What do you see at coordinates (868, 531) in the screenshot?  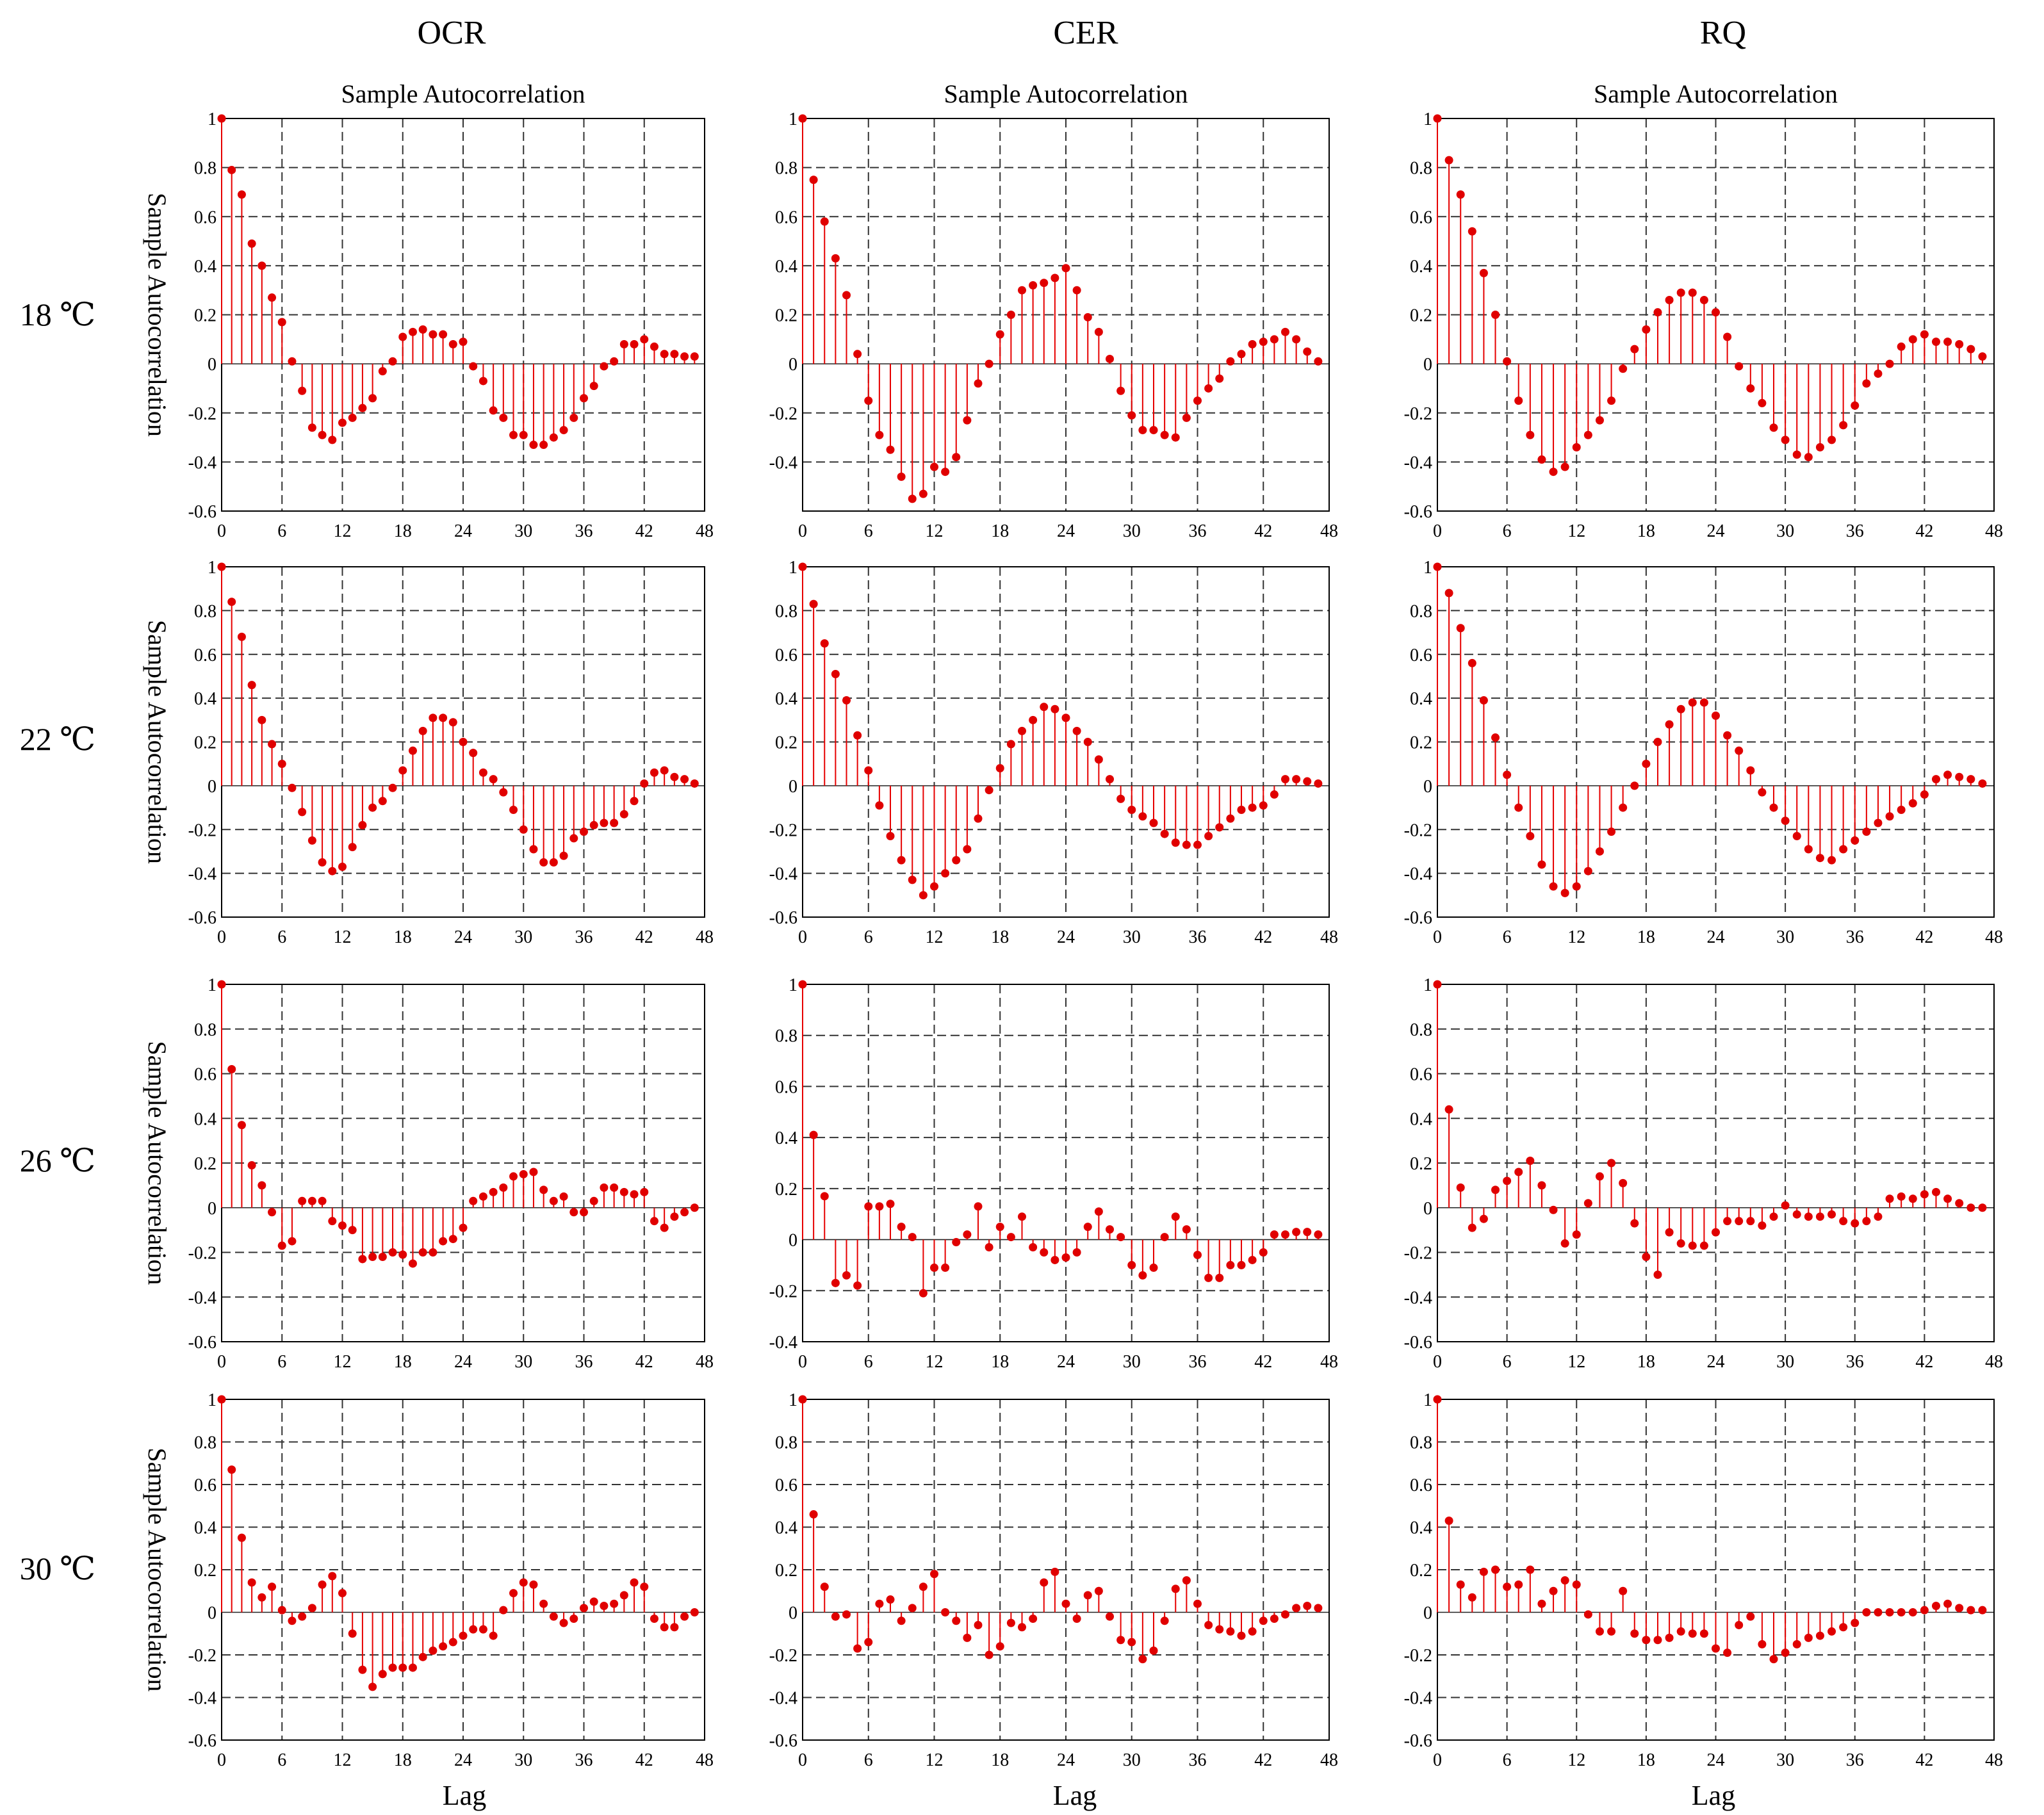 I see `x-tick-label: 6` at bounding box center [868, 531].